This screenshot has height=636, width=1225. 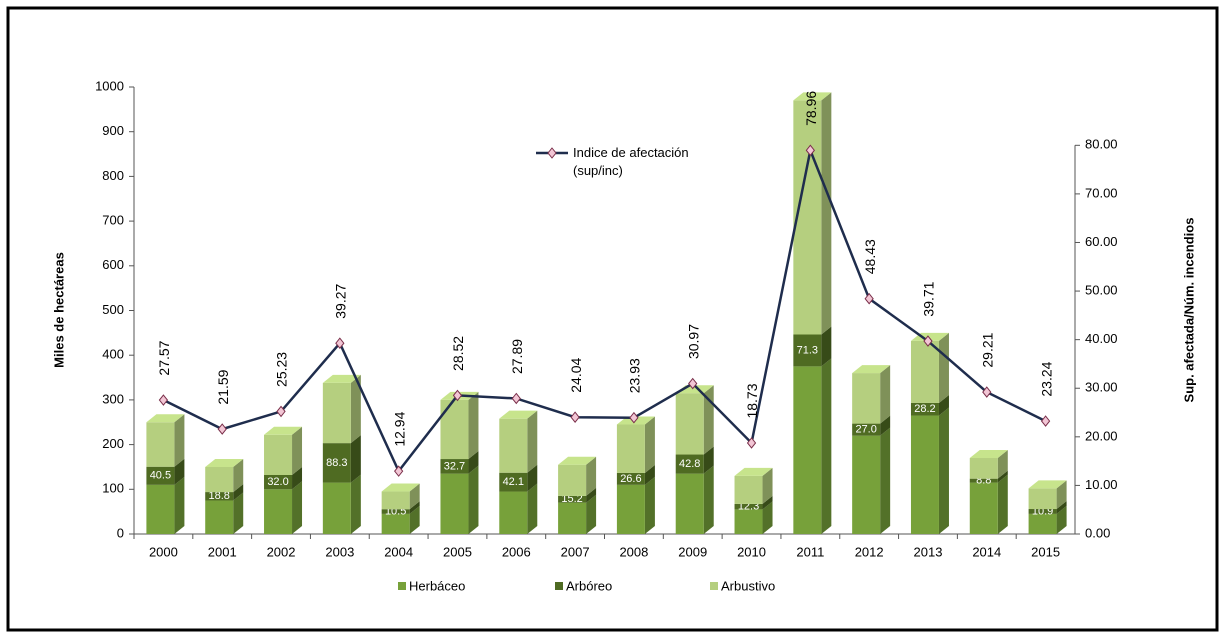 I want to click on y-tick-label: 700, so click(x=113, y=220).